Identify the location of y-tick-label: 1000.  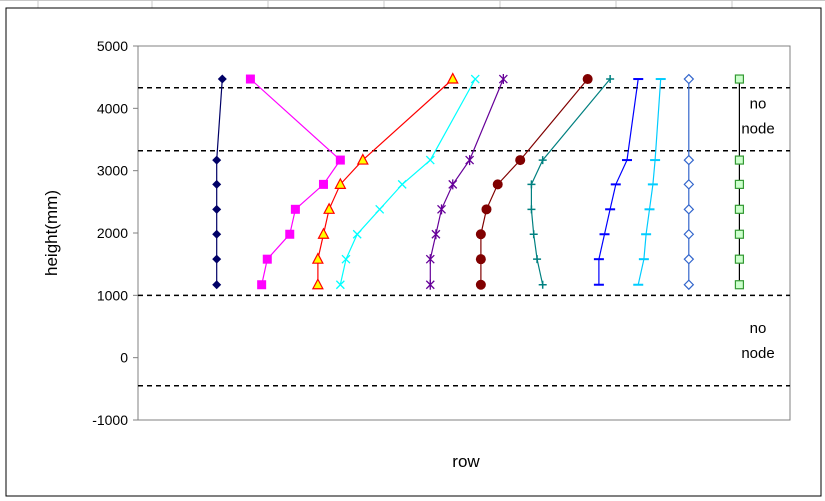
(112, 295).